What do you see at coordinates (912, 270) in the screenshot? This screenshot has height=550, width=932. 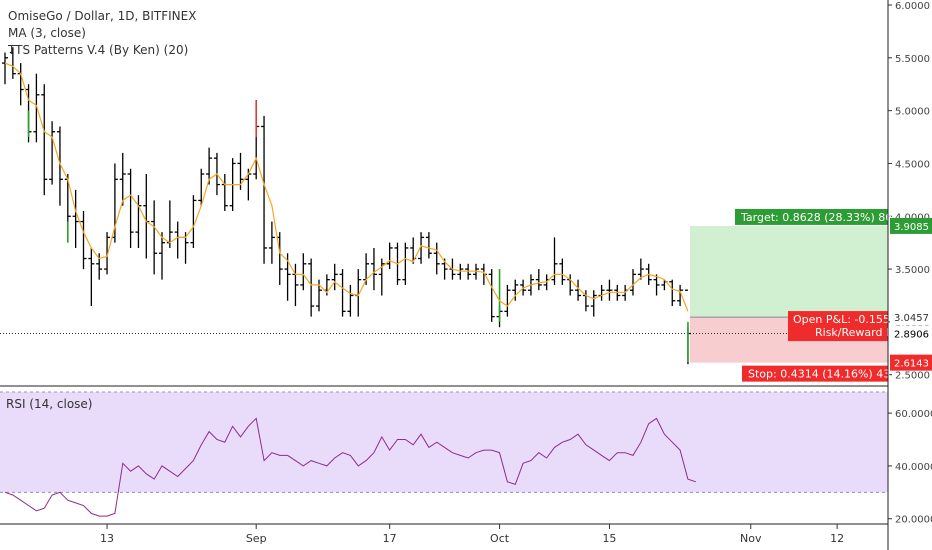 I see `price-tick-label: 3.5000` at bounding box center [912, 270].